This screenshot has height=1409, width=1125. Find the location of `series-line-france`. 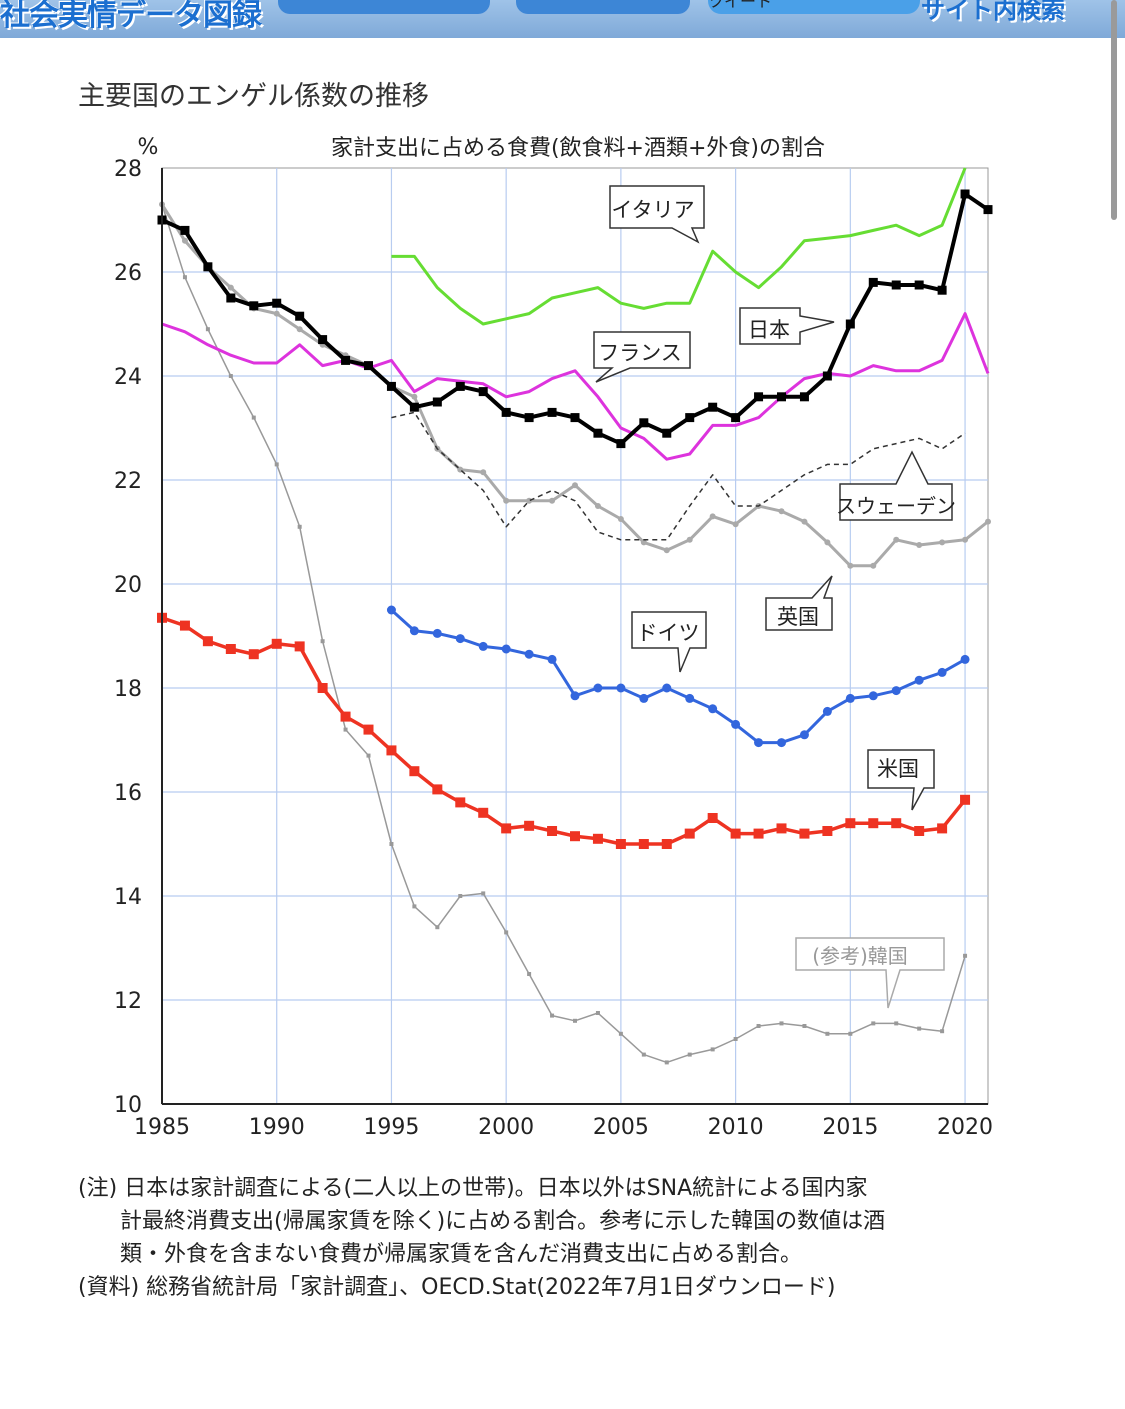

series-line-france is located at coordinates (575, 386).